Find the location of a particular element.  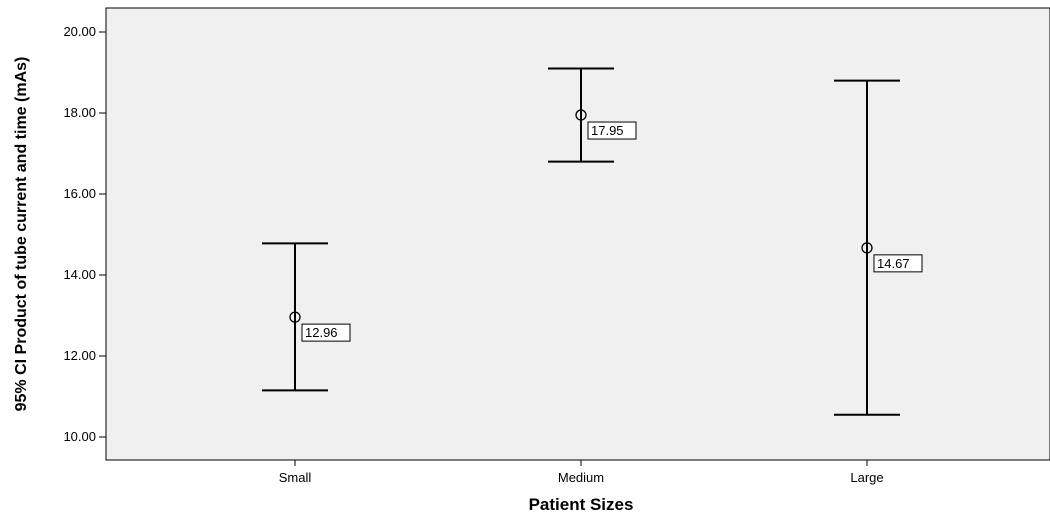

error-bar-large: 14.67 is located at coordinates (878, 247).